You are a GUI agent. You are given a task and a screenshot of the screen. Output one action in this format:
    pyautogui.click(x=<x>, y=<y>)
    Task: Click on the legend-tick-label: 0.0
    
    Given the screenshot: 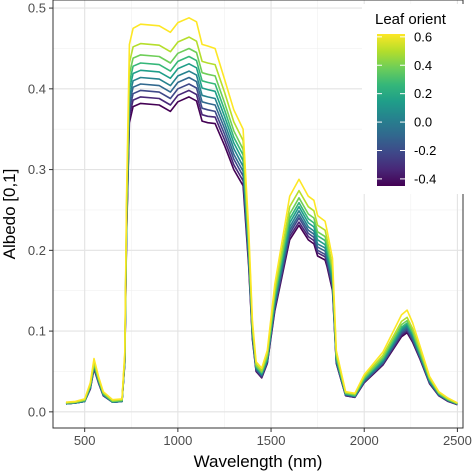 What is the action you would take?
    pyautogui.click(x=423, y=122)
    